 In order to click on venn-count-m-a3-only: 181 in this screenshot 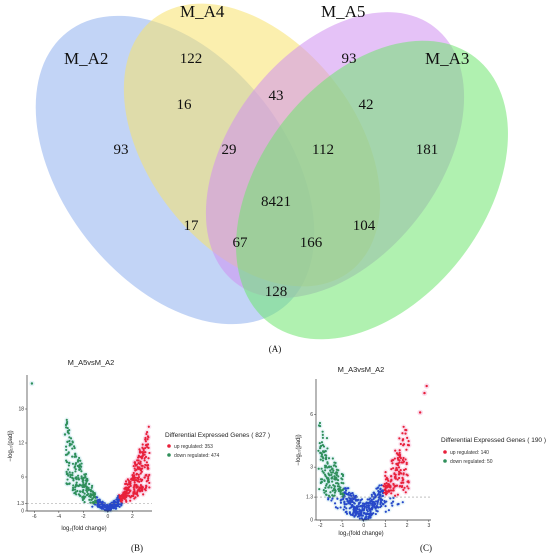, I will do `click(427, 150)`.